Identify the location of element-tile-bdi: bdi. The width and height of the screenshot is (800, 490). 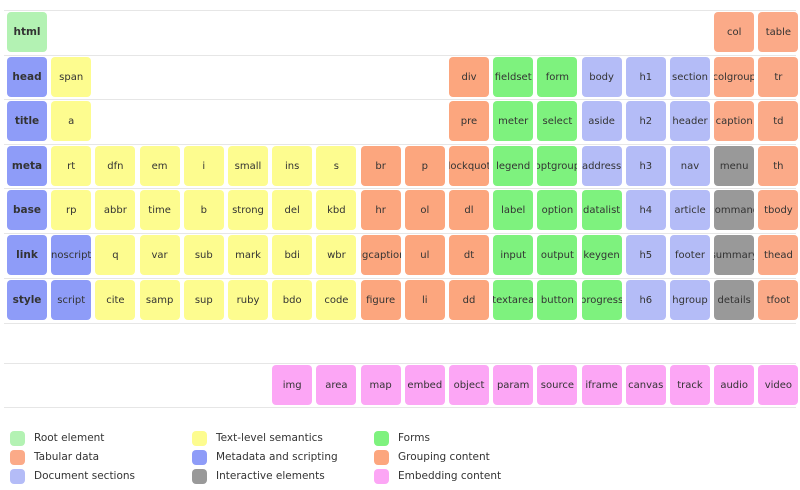
(292, 255).